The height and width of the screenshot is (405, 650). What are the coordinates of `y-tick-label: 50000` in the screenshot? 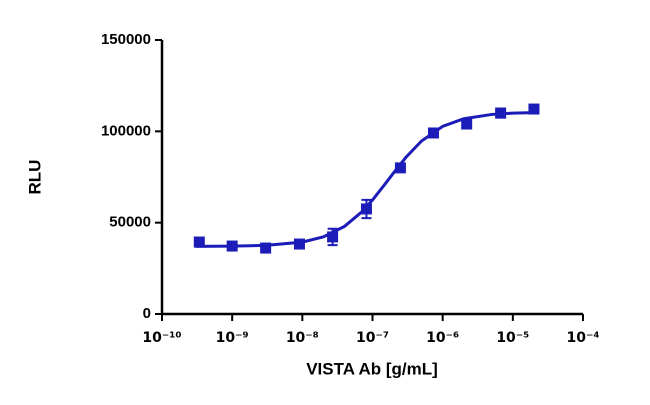 It's located at (130, 222).